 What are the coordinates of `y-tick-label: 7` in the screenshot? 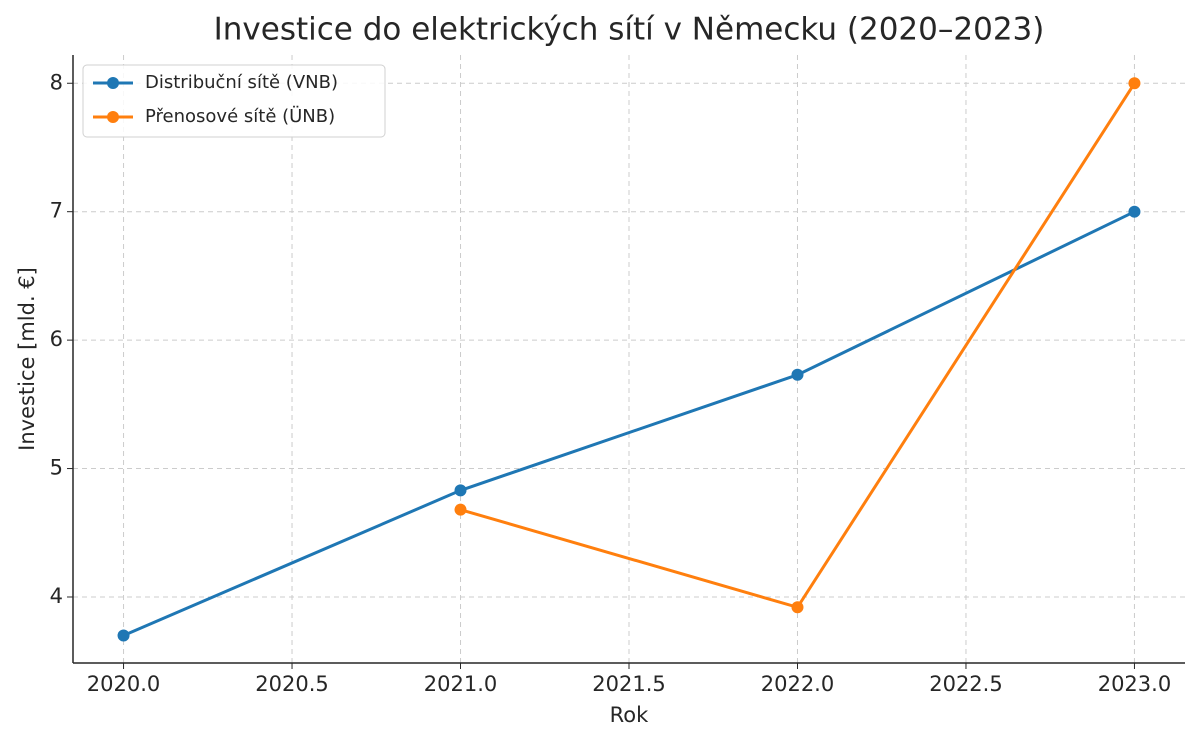 It's located at (56, 211).